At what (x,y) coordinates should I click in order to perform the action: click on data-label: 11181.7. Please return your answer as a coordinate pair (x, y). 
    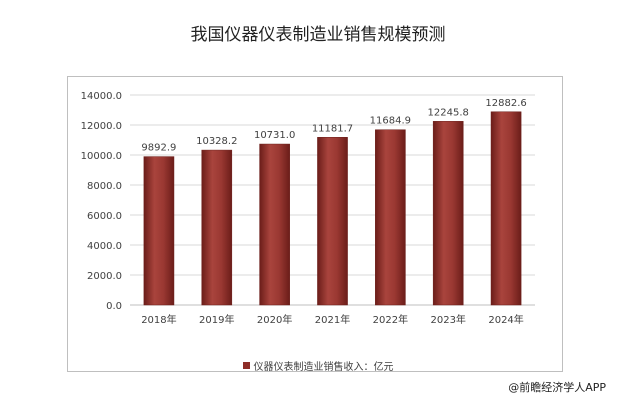
    Looking at the image, I should click on (332, 128).